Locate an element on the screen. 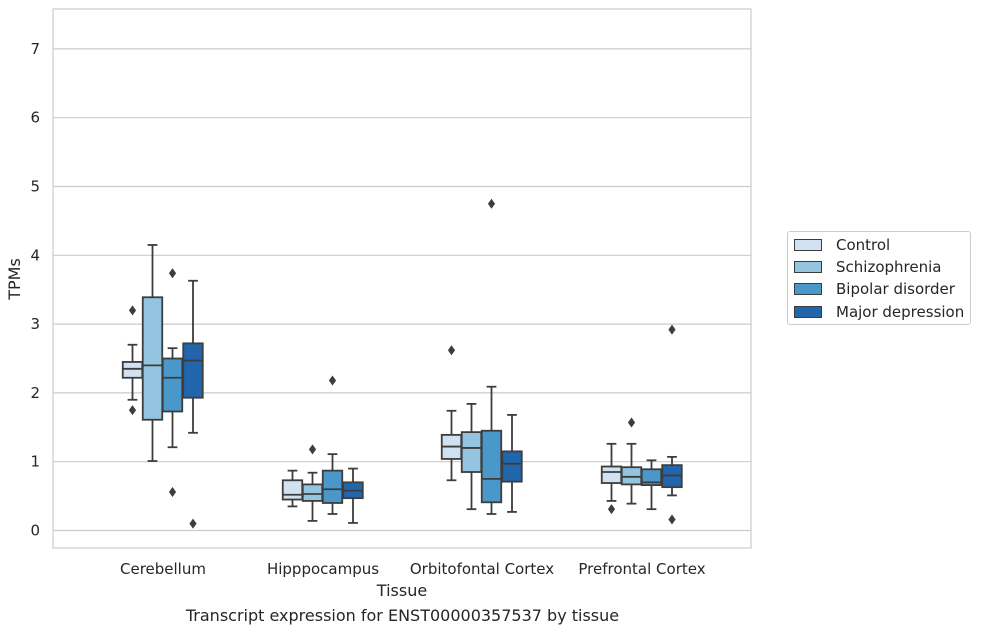 Image resolution: width=983 pixels, height=634 pixels. legend-label: Control is located at coordinates (863, 245).